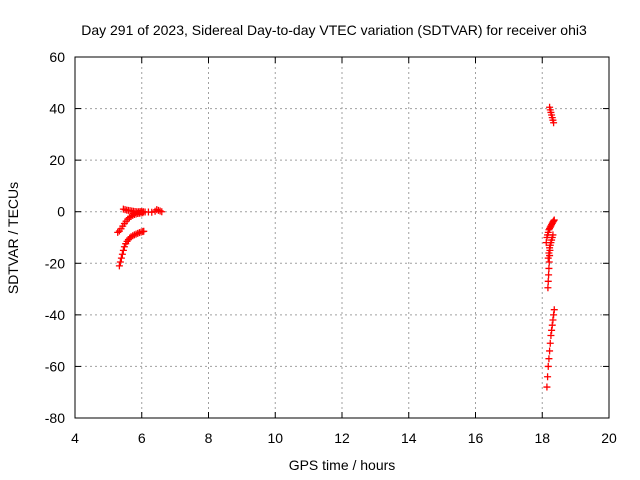 Image resolution: width=640 pixels, height=480 pixels. I want to click on y-tick-label: -80, so click(55, 418).